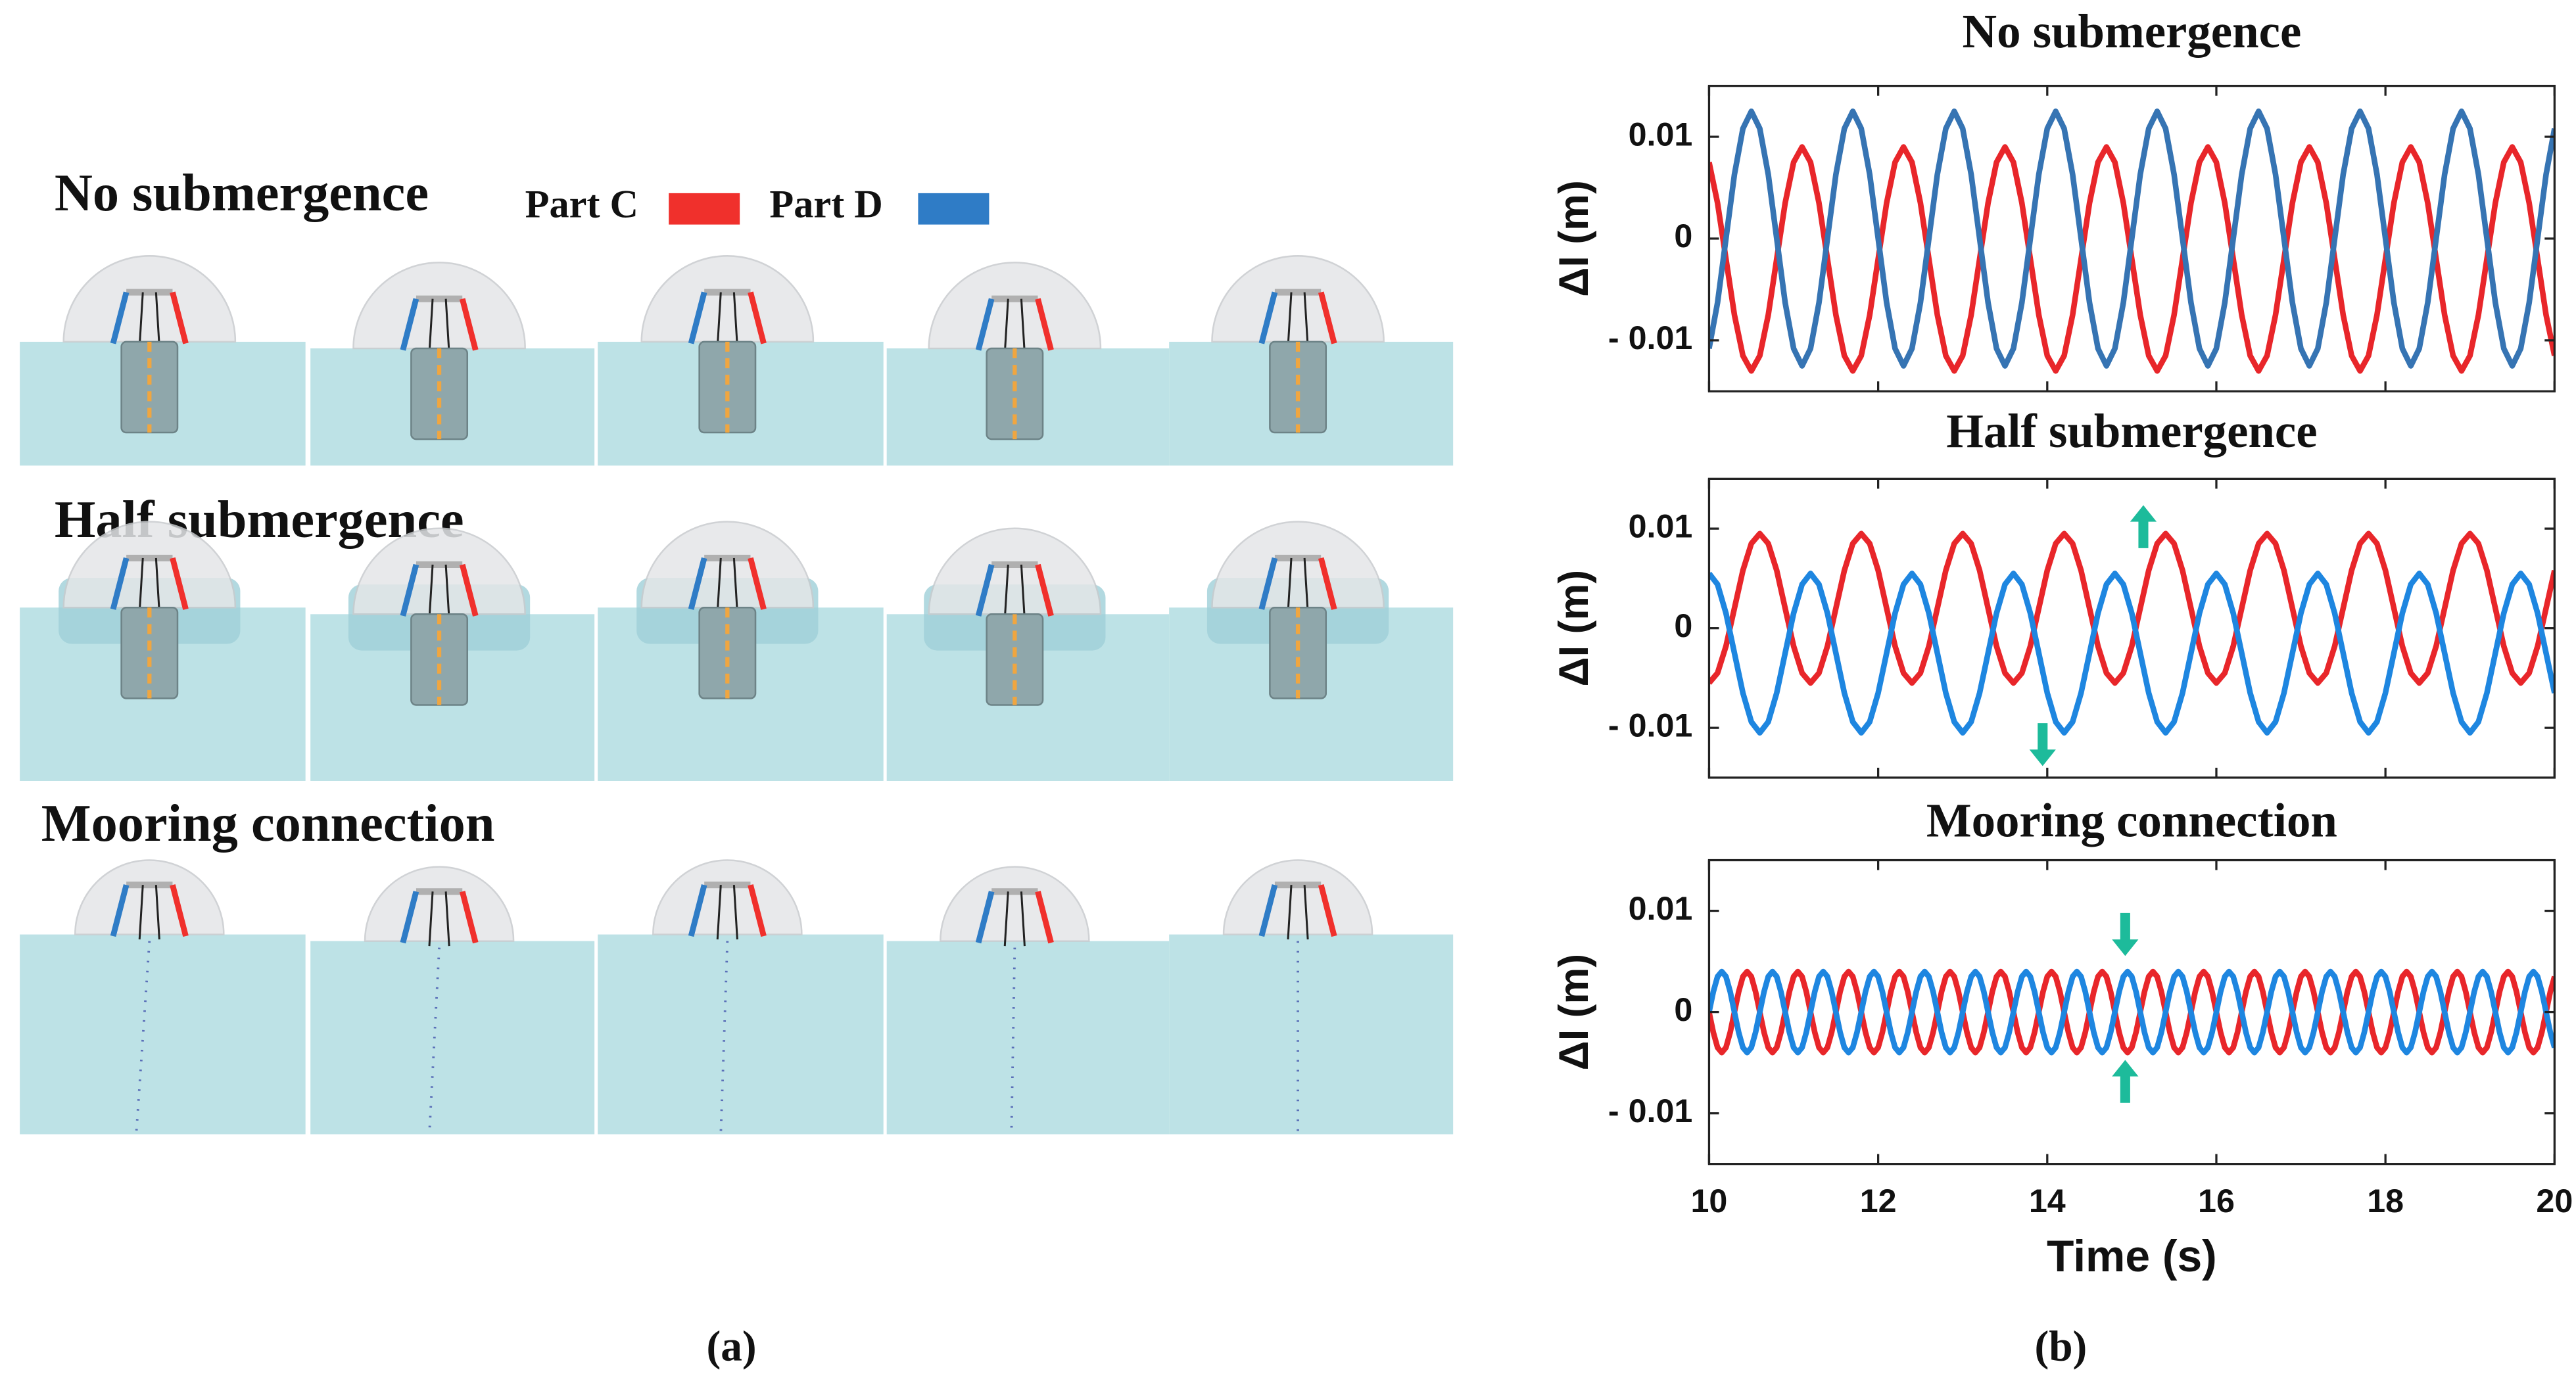 The height and width of the screenshot is (1389, 2576). What do you see at coordinates (2060, 1346) in the screenshot?
I see `caption: (b)` at bounding box center [2060, 1346].